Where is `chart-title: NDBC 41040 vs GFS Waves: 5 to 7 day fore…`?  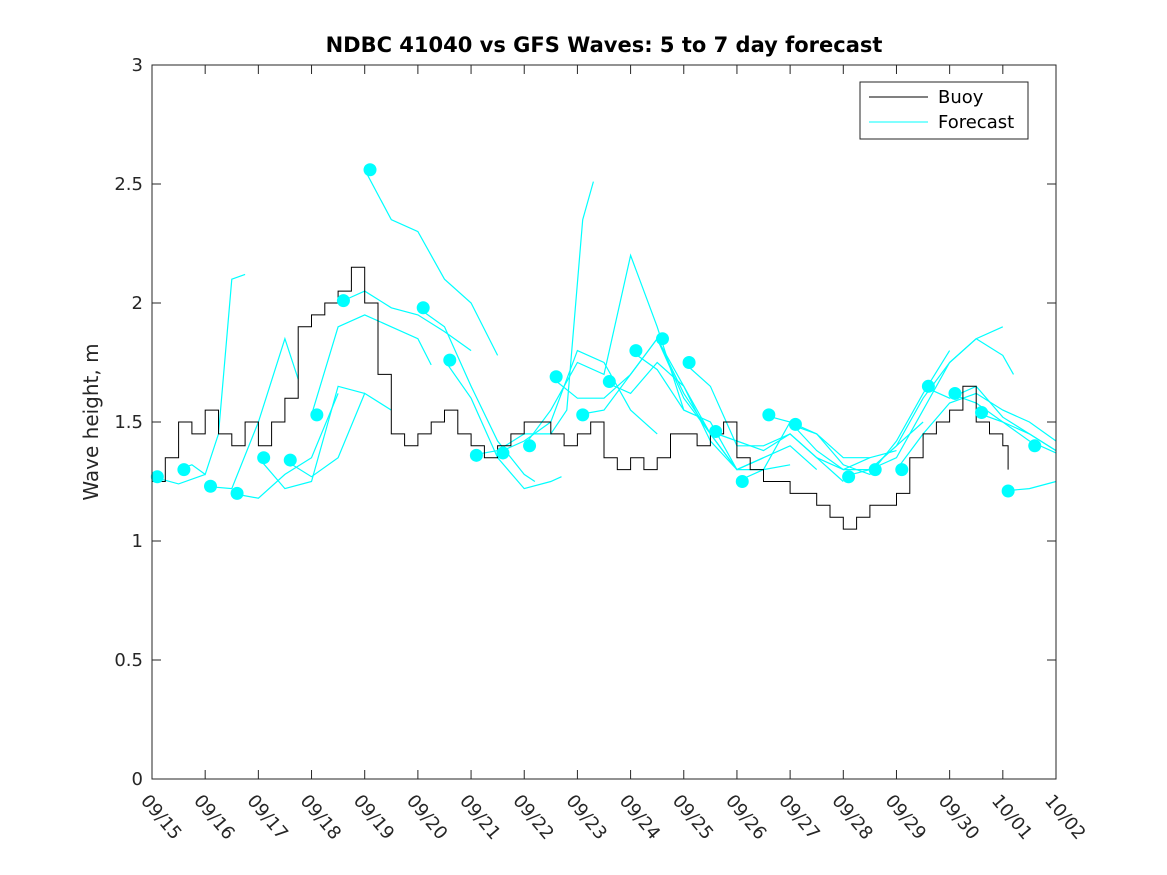 chart-title: NDBC 41040 vs GFS Waves: 5 to 7 day fore… is located at coordinates (604, 45).